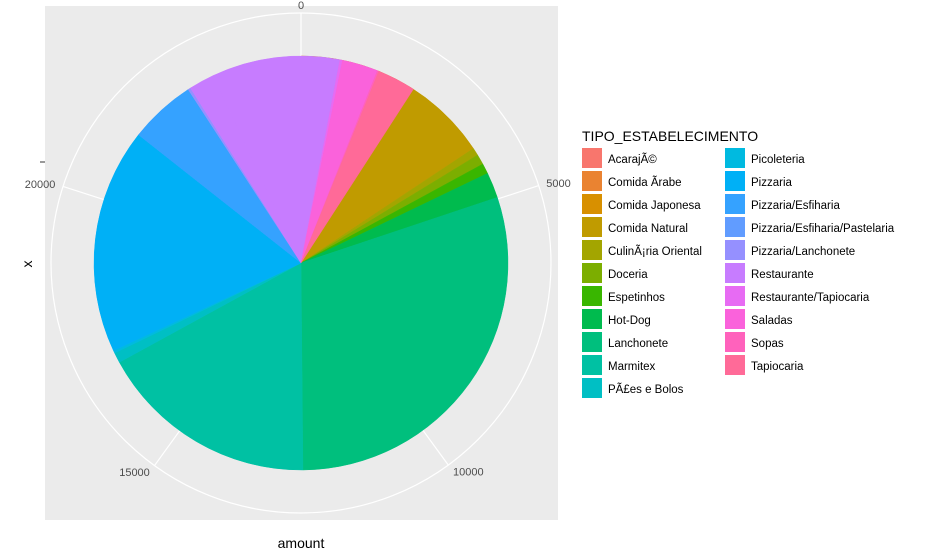 This screenshot has width=930, height=555. What do you see at coordinates (301, 543) in the screenshot?
I see `x-axis-title: amount` at bounding box center [301, 543].